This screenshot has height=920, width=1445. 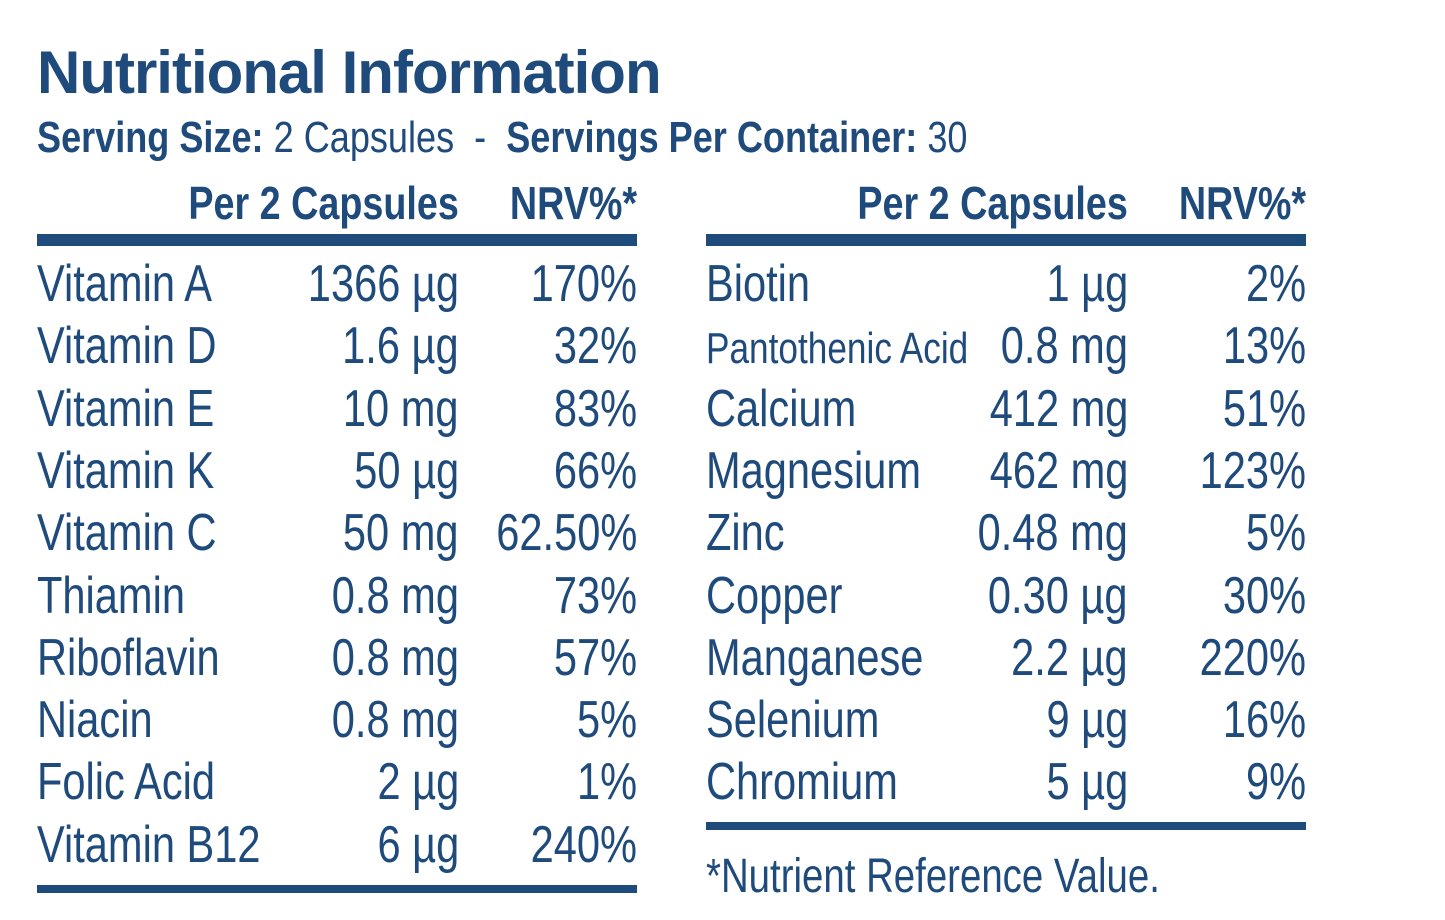 What do you see at coordinates (781, 409) in the screenshot?
I see `nutrient-name: Calcium` at bounding box center [781, 409].